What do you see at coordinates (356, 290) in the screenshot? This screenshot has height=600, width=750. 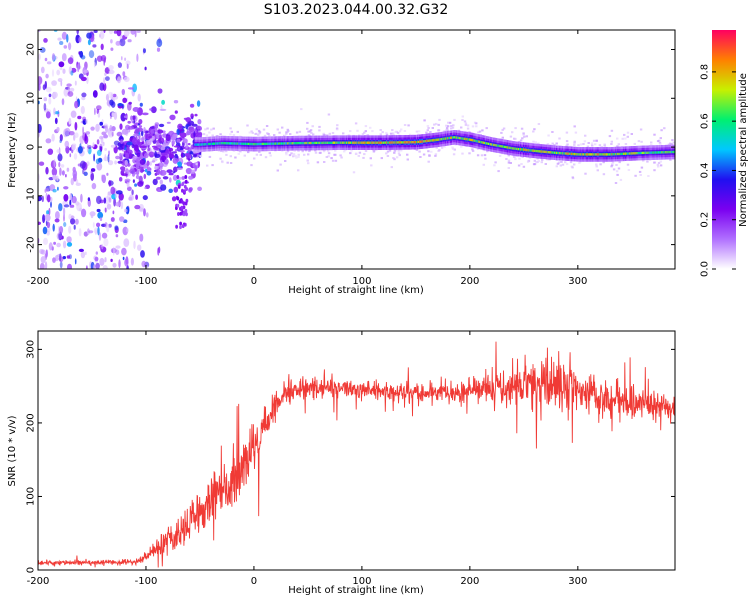 I see `spectrogram-x-label: Height of straight line (km)` at bounding box center [356, 290].